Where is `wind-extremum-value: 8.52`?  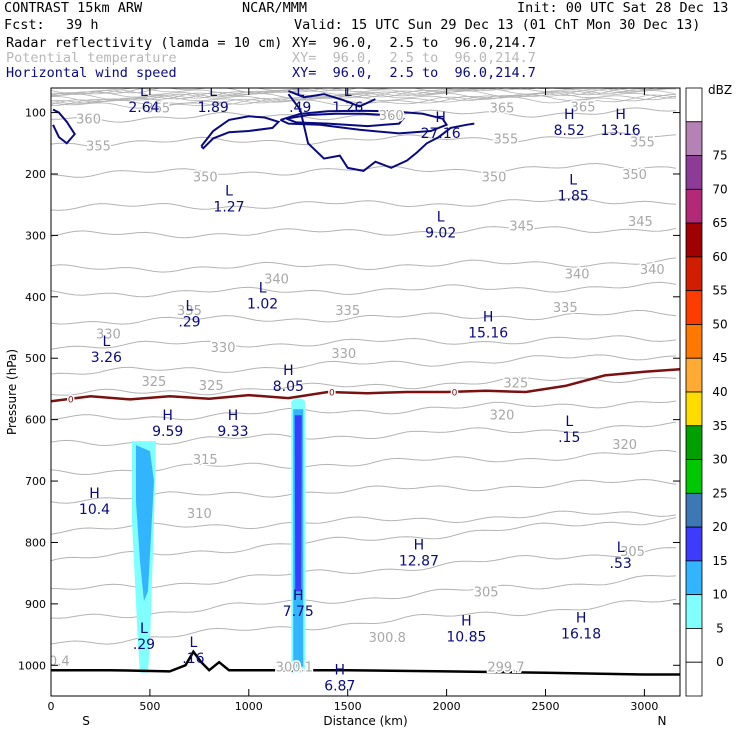 wind-extremum-value: 8.52 is located at coordinates (569, 131).